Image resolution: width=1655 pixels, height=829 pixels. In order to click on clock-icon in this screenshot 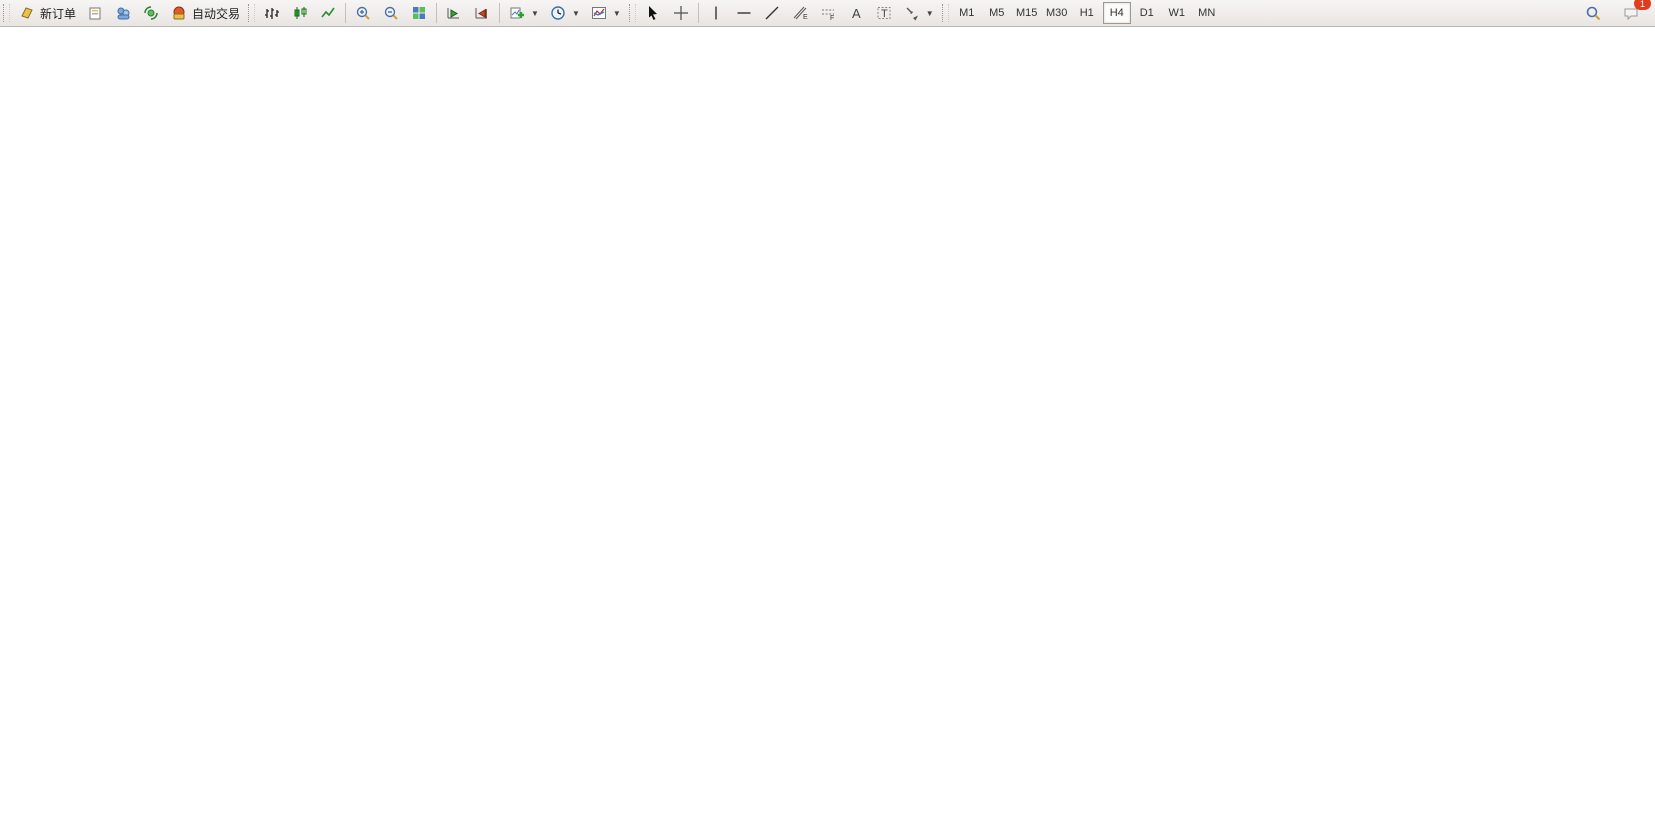, I will do `click(558, 13)`.